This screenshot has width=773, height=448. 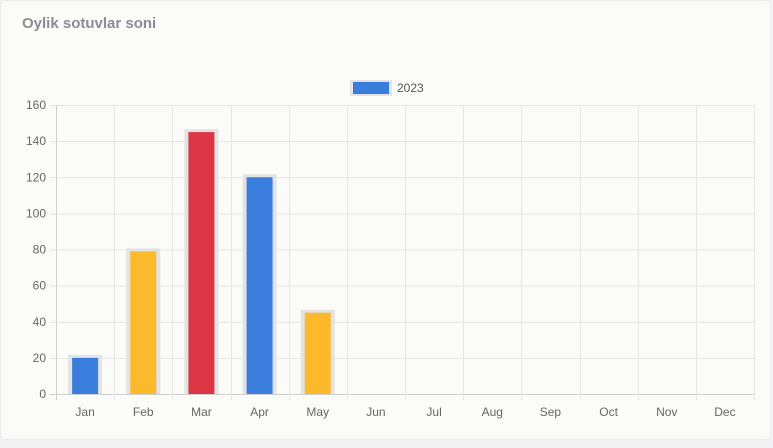 I want to click on y-tick-label: 20, so click(x=40, y=358).